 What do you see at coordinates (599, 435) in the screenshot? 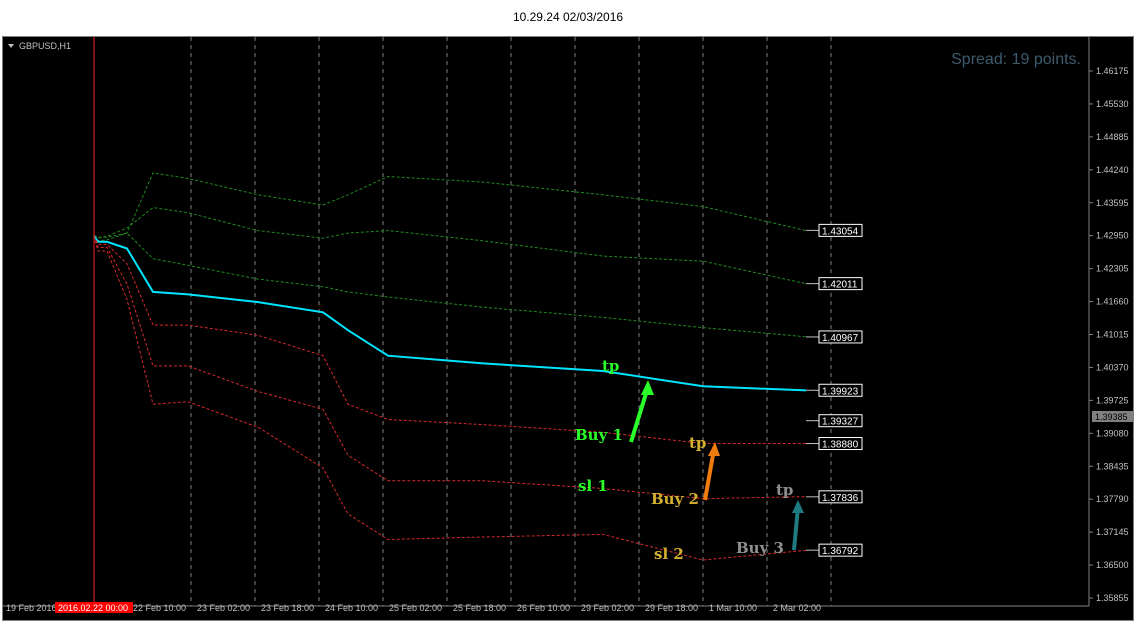
I see `buy-1-label: Buy 1` at bounding box center [599, 435].